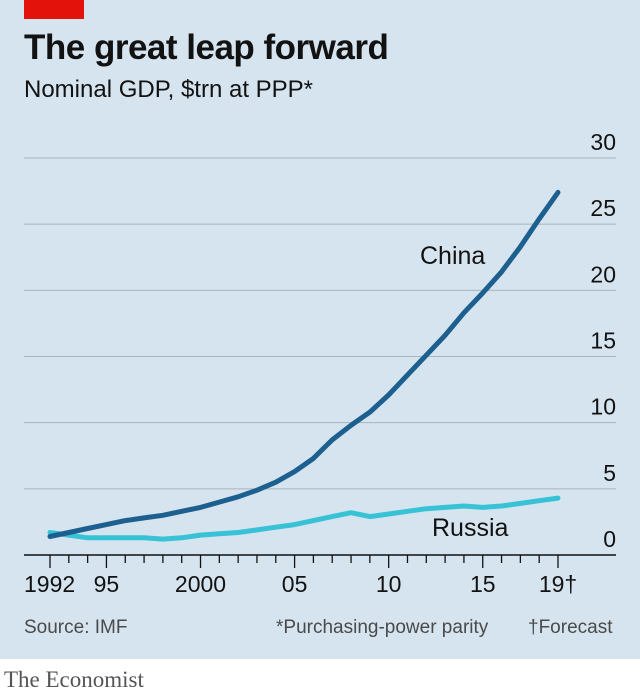 Image resolution: width=640 pixels, height=697 pixels. What do you see at coordinates (483, 584) in the screenshot?
I see `x-tick-label-15: 15` at bounding box center [483, 584].